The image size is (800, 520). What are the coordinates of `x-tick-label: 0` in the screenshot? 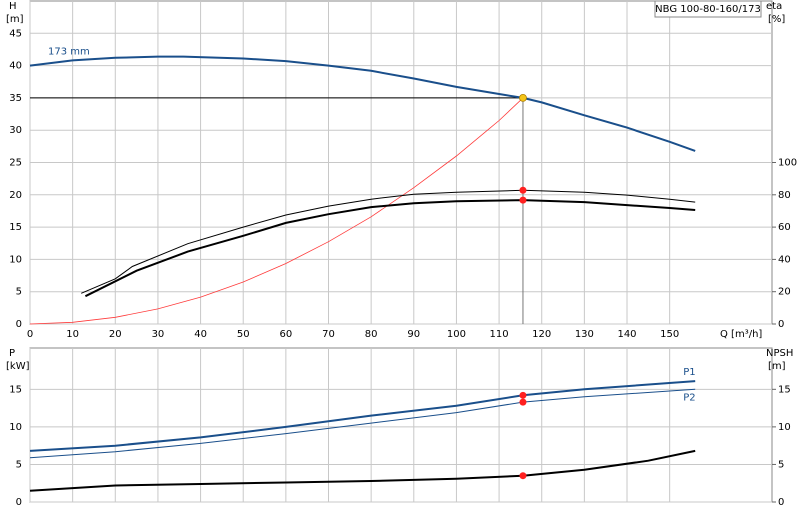 It's located at (30, 334).